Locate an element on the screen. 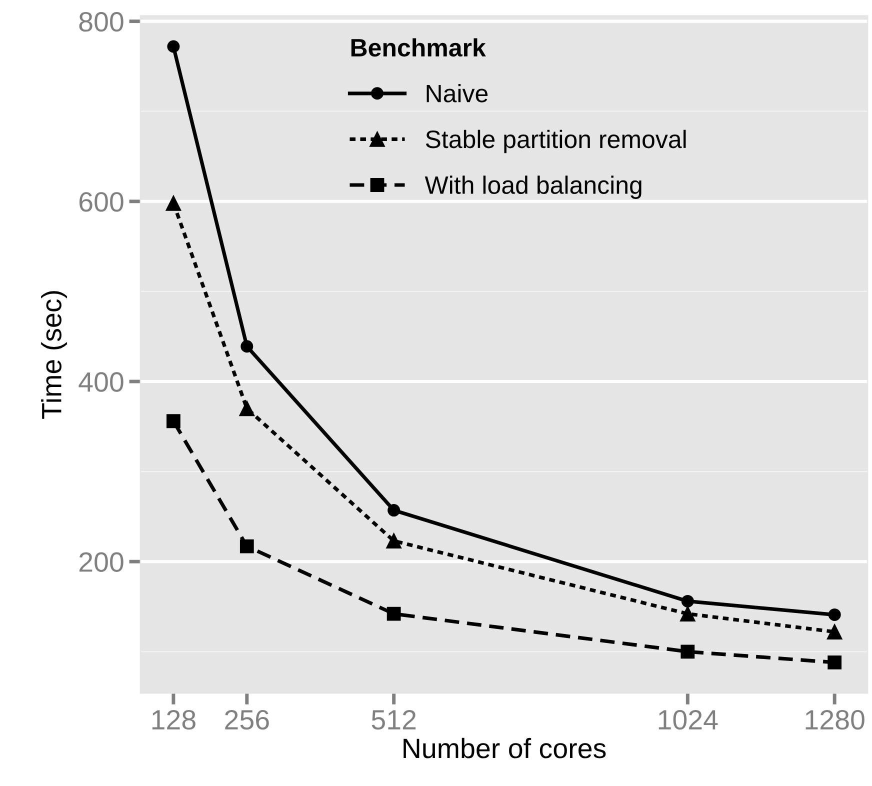  legend-title: Benchmark is located at coordinates (418, 47).